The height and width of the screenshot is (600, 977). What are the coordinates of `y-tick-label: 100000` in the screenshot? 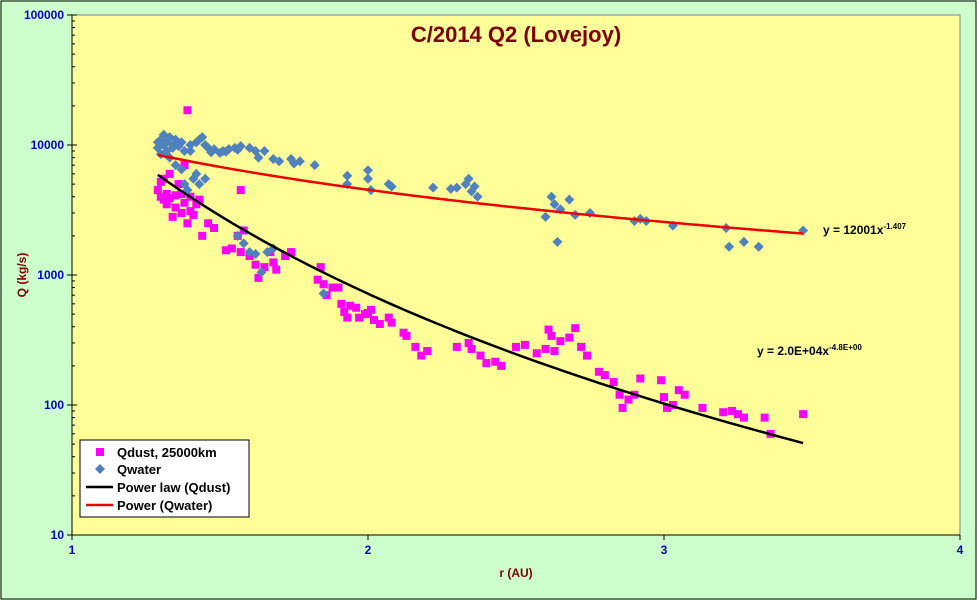 It's located at (44, 15).